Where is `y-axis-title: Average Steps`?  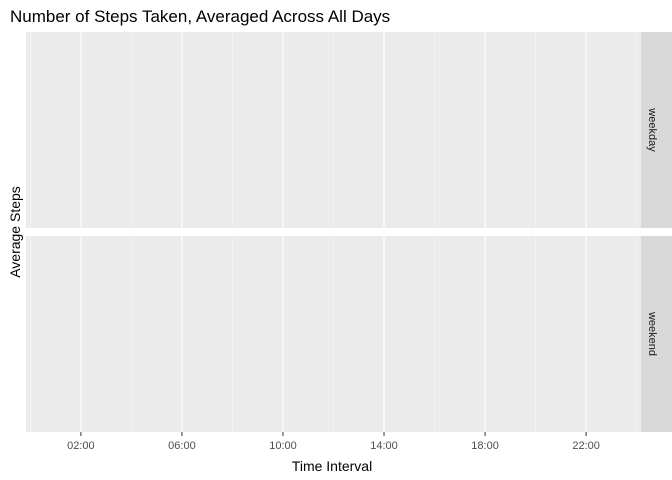
y-axis-title: Average Steps is located at coordinates (15, 232).